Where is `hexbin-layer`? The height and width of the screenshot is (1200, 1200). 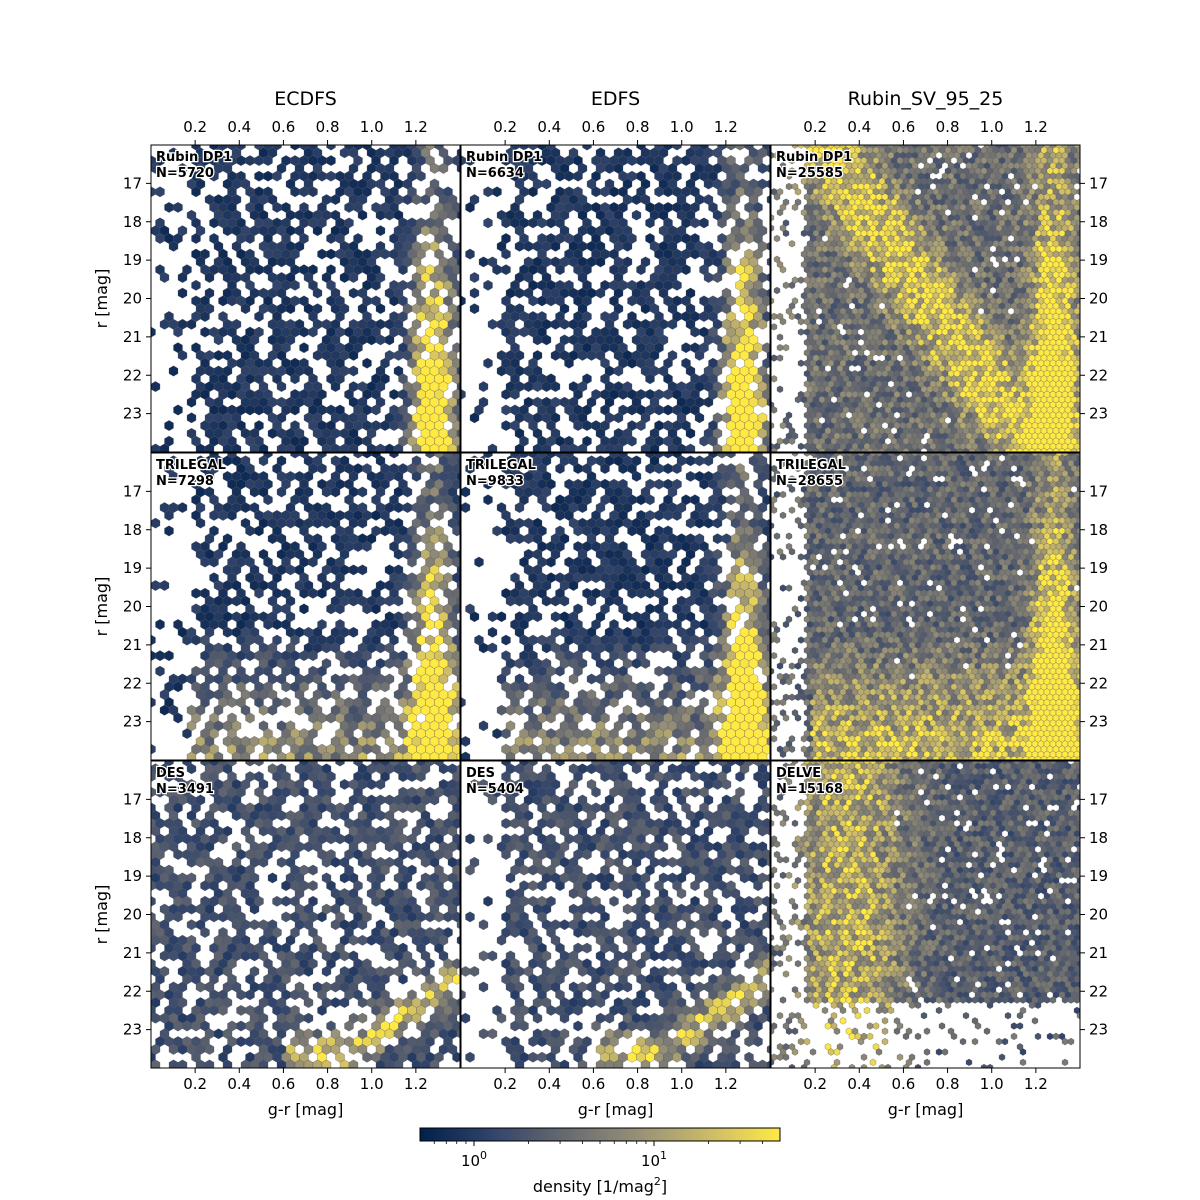 hexbin-layer is located at coordinates (305, 606).